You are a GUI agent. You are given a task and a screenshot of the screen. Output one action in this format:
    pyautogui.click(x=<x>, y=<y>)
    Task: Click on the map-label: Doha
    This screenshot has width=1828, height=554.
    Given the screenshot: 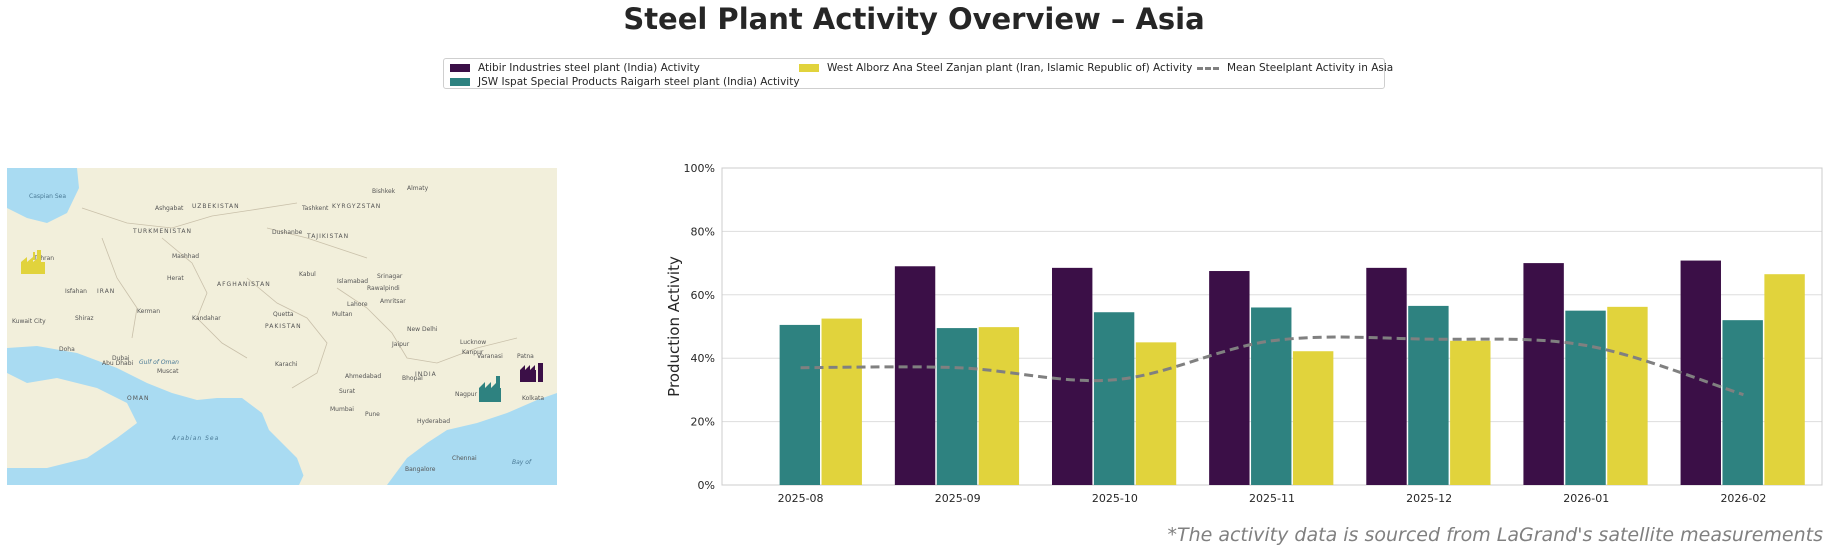 What is the action you would take?
    pyautogui.click(x=67, y=349)
    